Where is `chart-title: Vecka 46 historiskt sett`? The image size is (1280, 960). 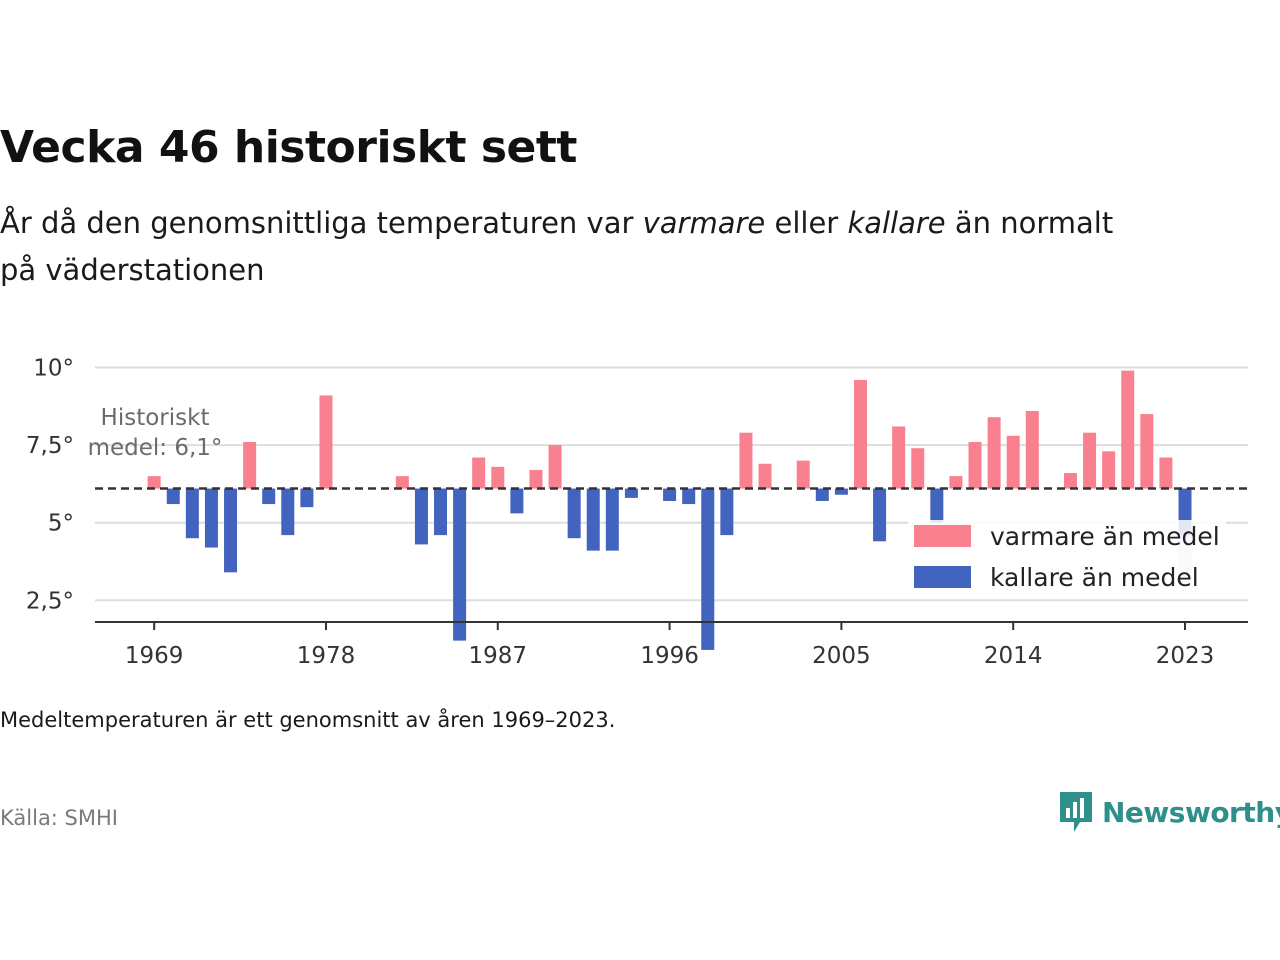 chart-title: Vecka 46 historiskt sett is located at coordinates (288, 147).